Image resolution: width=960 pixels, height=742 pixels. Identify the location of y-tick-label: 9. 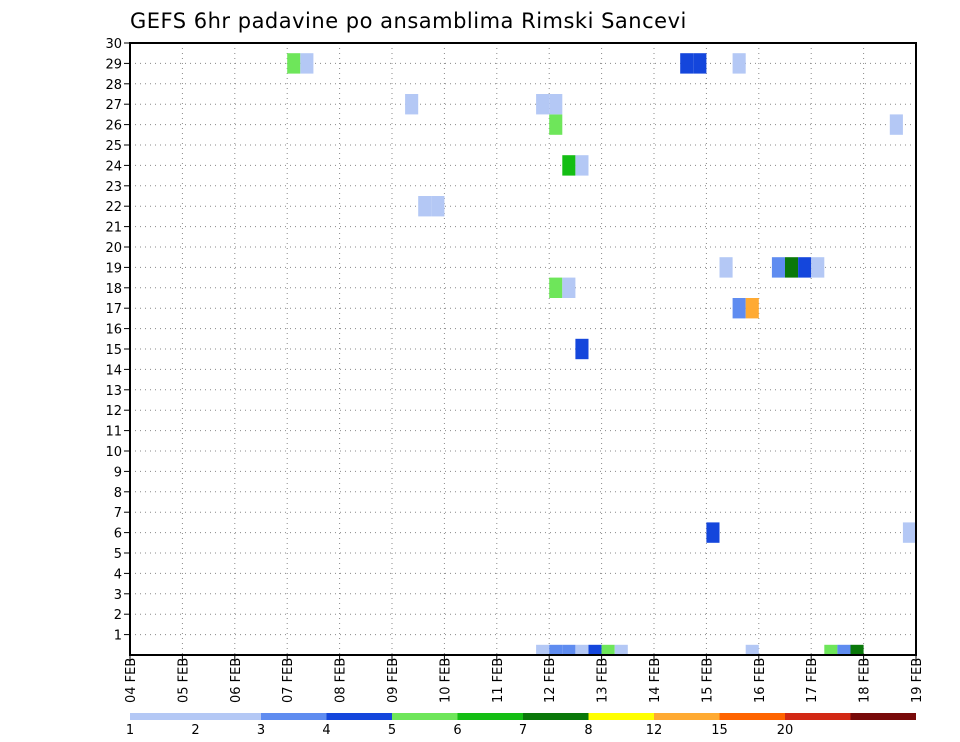
(118, 472).